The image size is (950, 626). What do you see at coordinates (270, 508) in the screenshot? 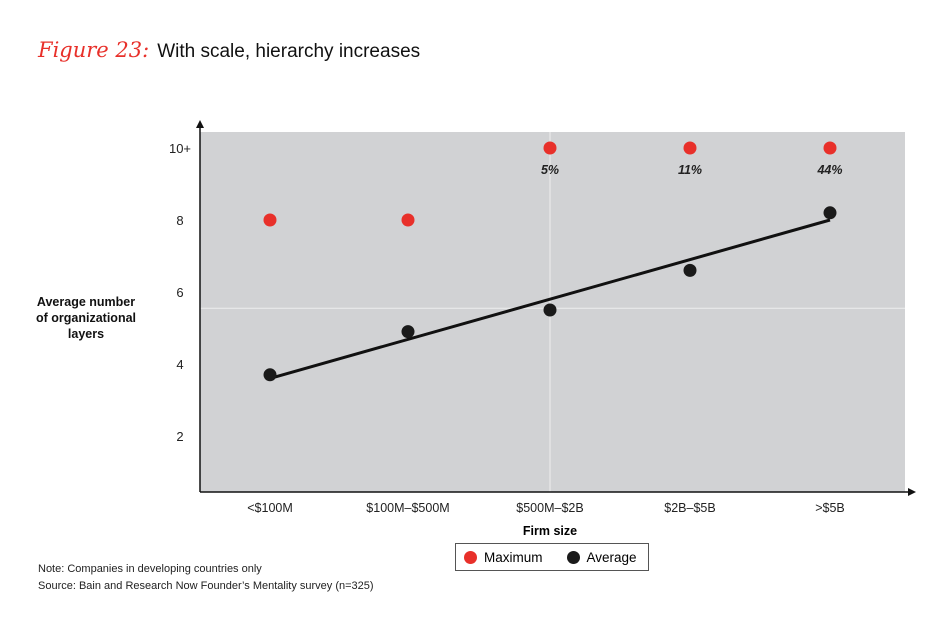
I see `x-tick-label: <$100M` at bounding box center [270, 508].